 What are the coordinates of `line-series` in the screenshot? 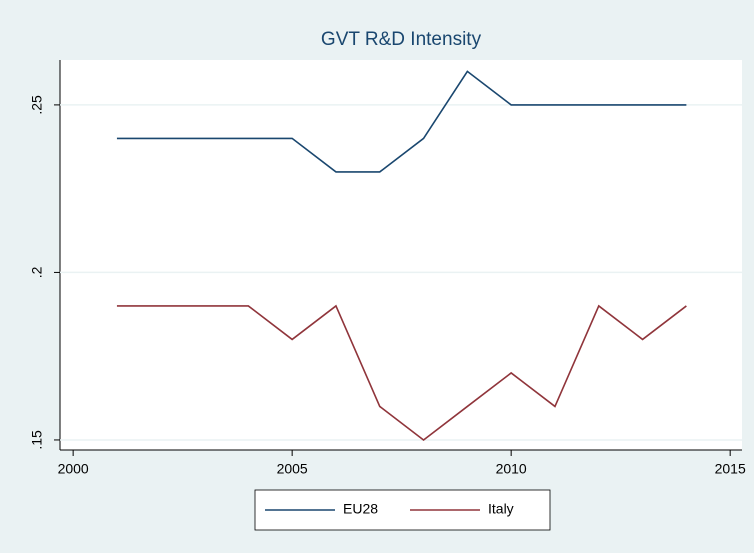 It's located at (401, 121).